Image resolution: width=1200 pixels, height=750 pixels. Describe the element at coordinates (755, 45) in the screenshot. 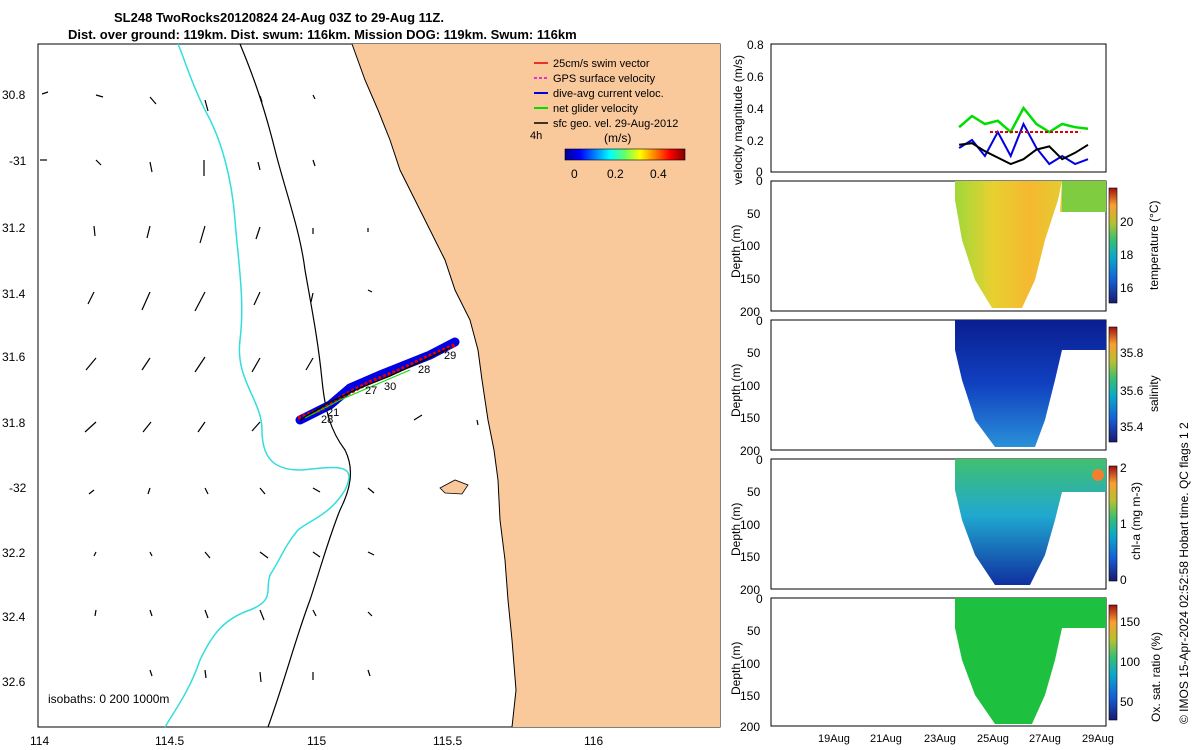

I see `vel-tick: 0.8` at that location.